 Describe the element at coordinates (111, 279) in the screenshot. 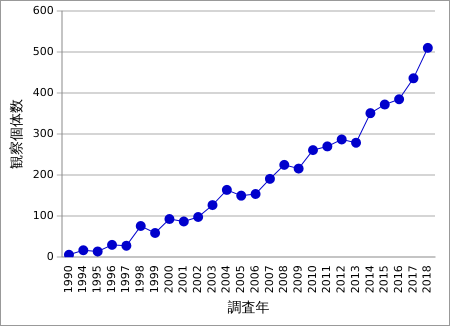

I see `x-tick-label: 1996` at that location.